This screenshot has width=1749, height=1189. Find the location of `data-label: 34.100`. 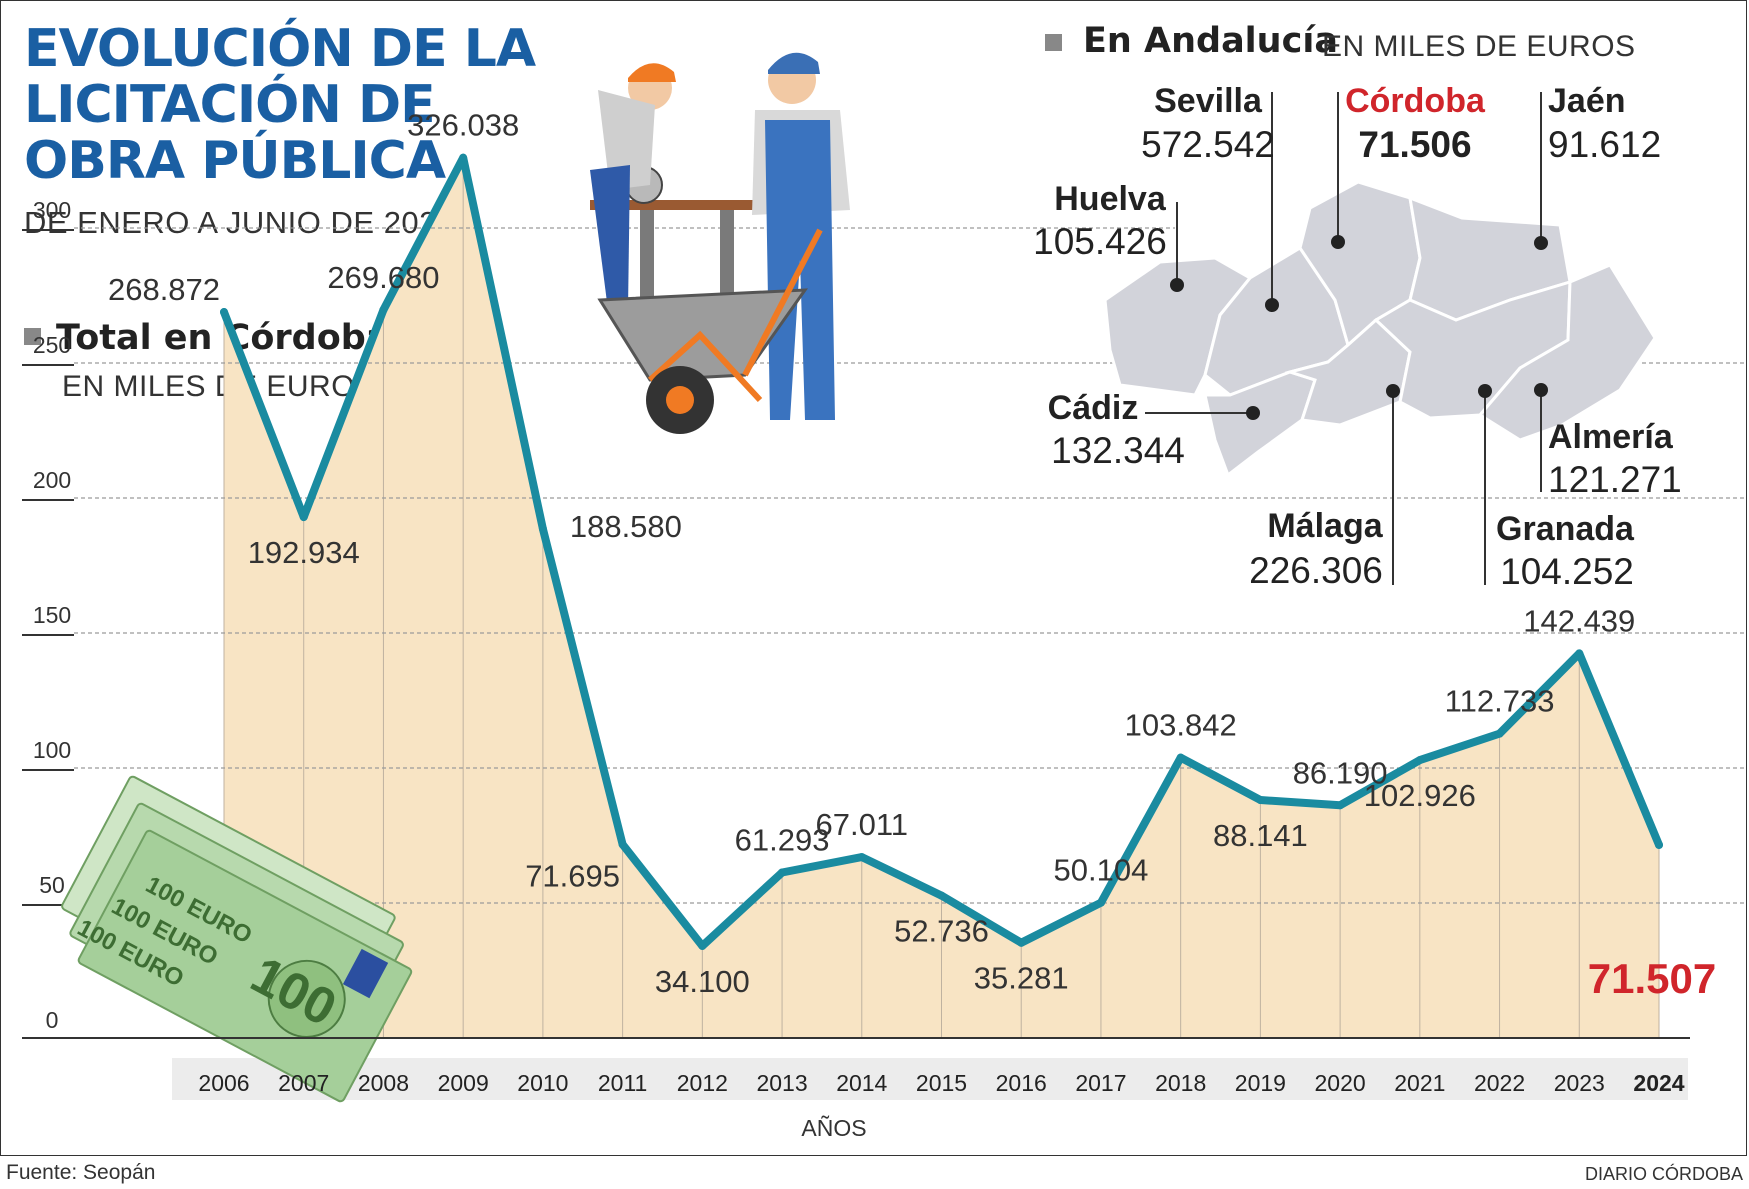

data-label: 34.100 is located at coordinates (702, 981).